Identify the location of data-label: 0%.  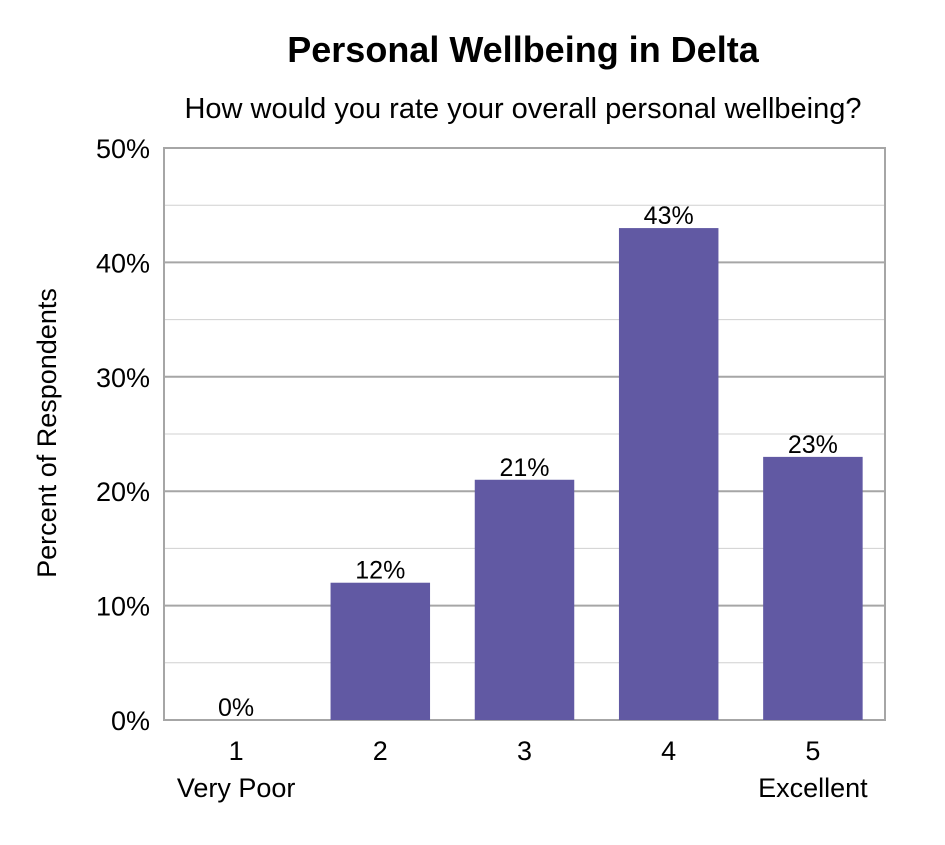
(236, 708).